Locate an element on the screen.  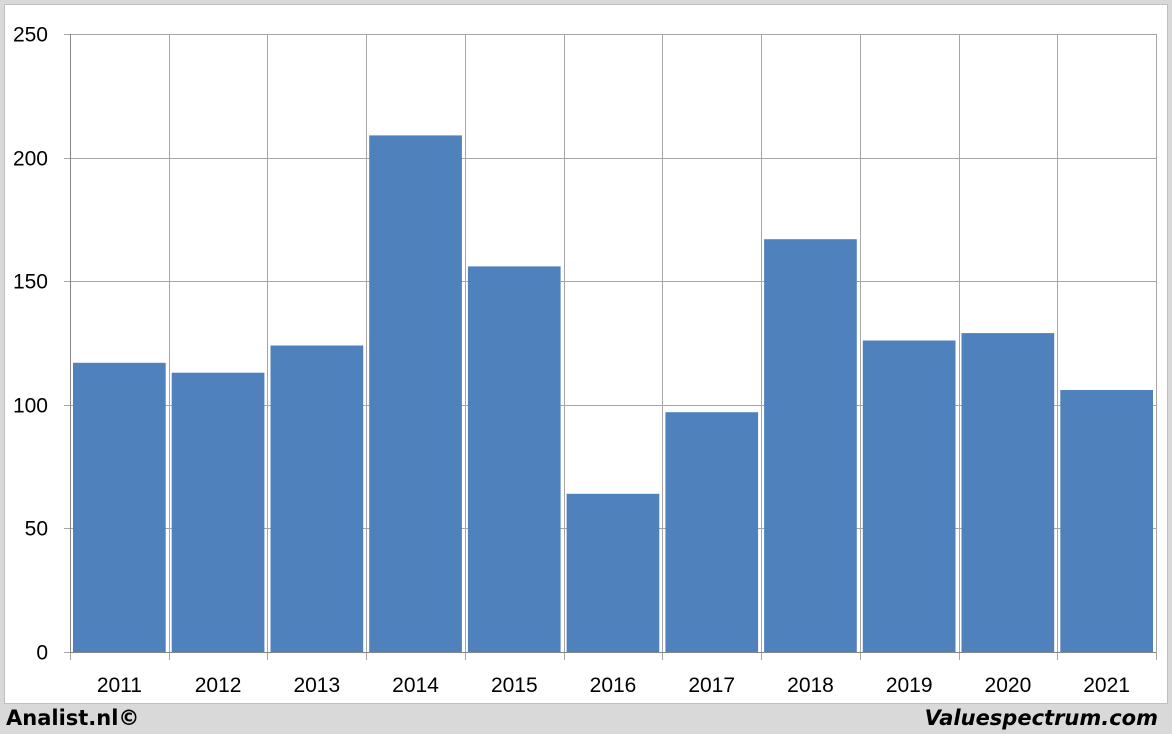
bar-2017 is located at coordinates (712, 532).